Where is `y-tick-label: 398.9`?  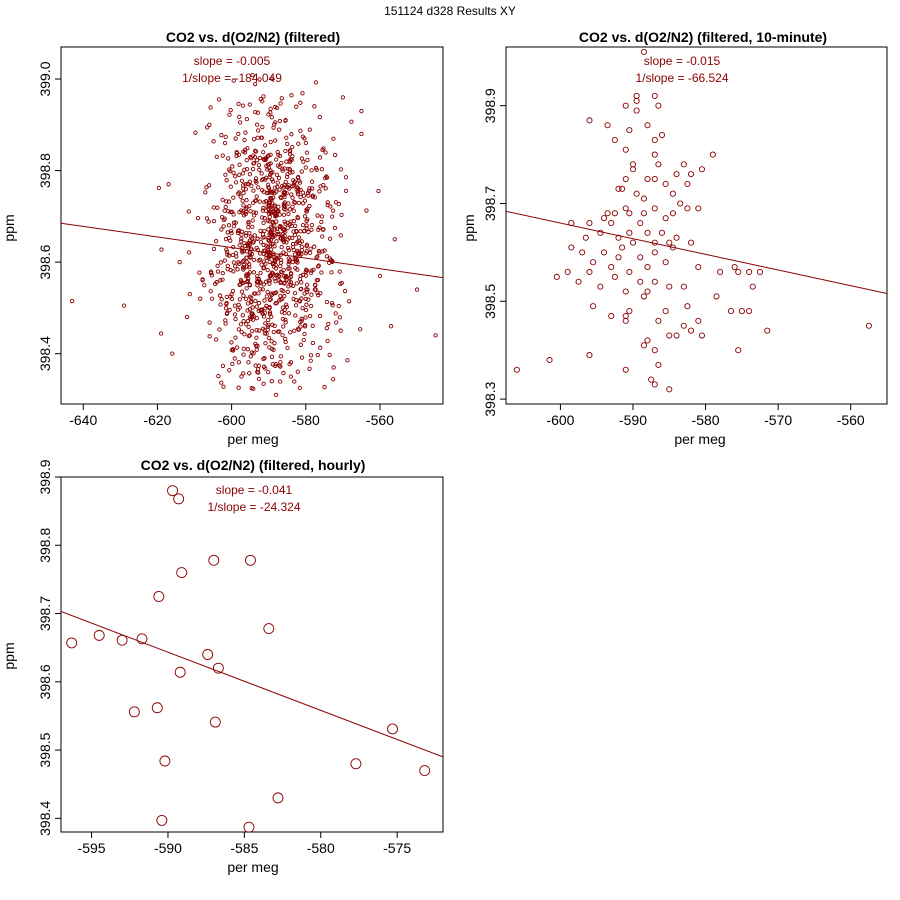
y-tick-label: 398.9 is located at coordinates (490, 105).